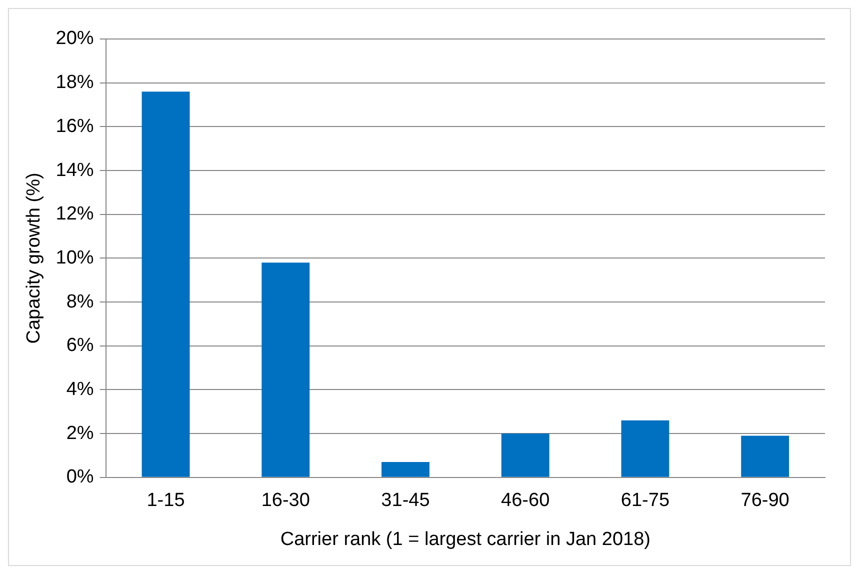  I want to click on x-tick-label: 46-60, so click(525, 501).